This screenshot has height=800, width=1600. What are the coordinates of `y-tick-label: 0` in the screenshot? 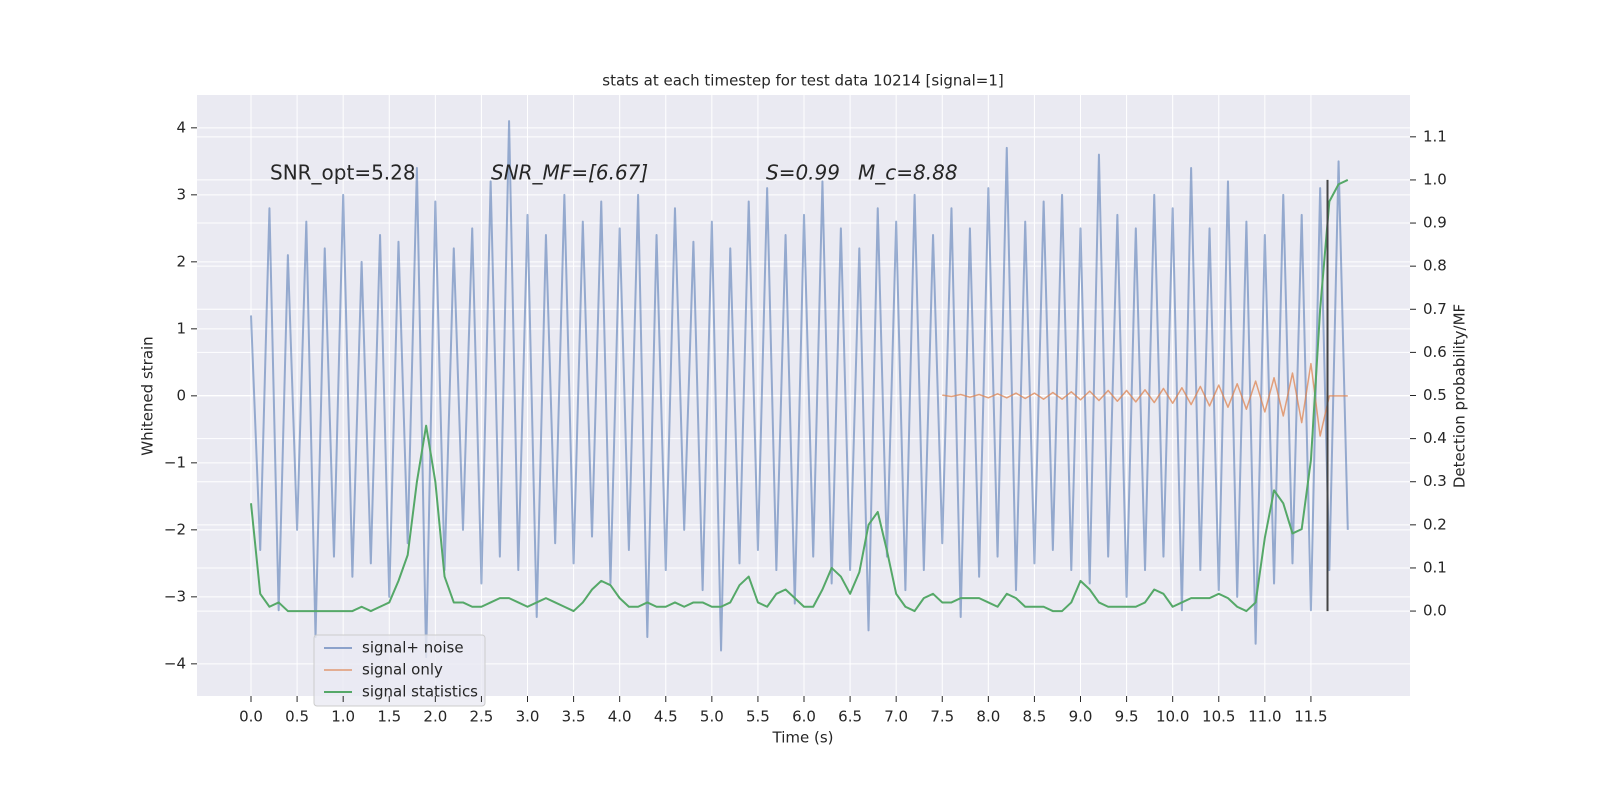 It's located at (181, 395).